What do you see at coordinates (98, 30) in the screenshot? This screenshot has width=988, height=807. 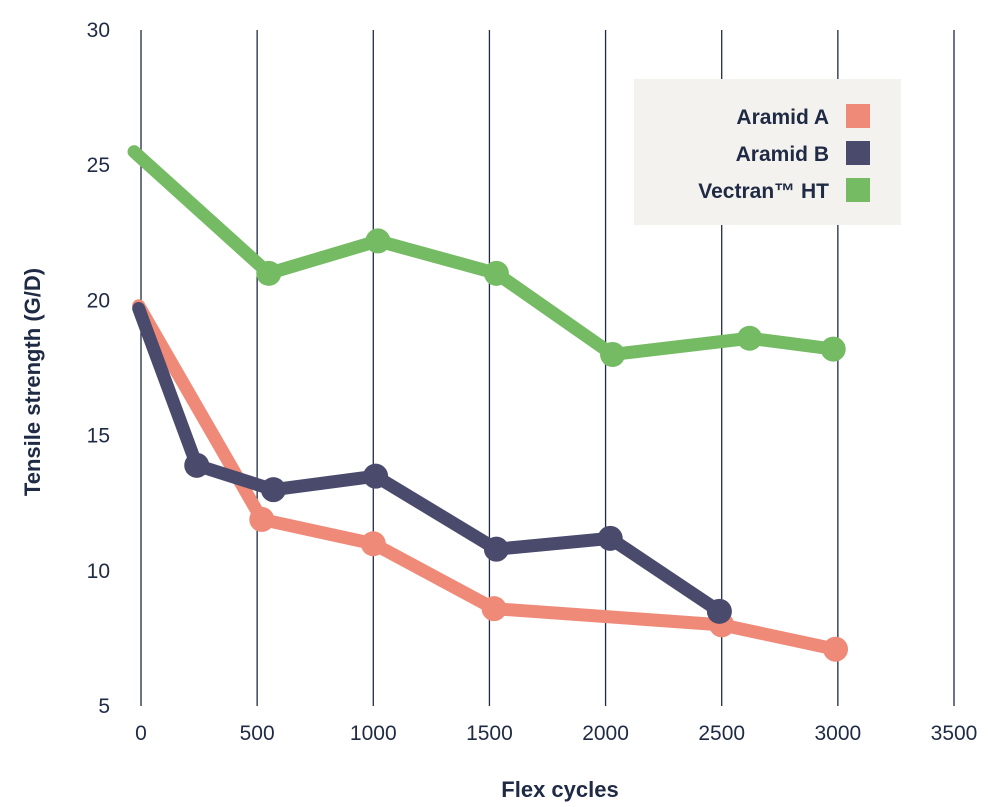 I see `y-tick-label: 30` at bounding box center [98, 30].